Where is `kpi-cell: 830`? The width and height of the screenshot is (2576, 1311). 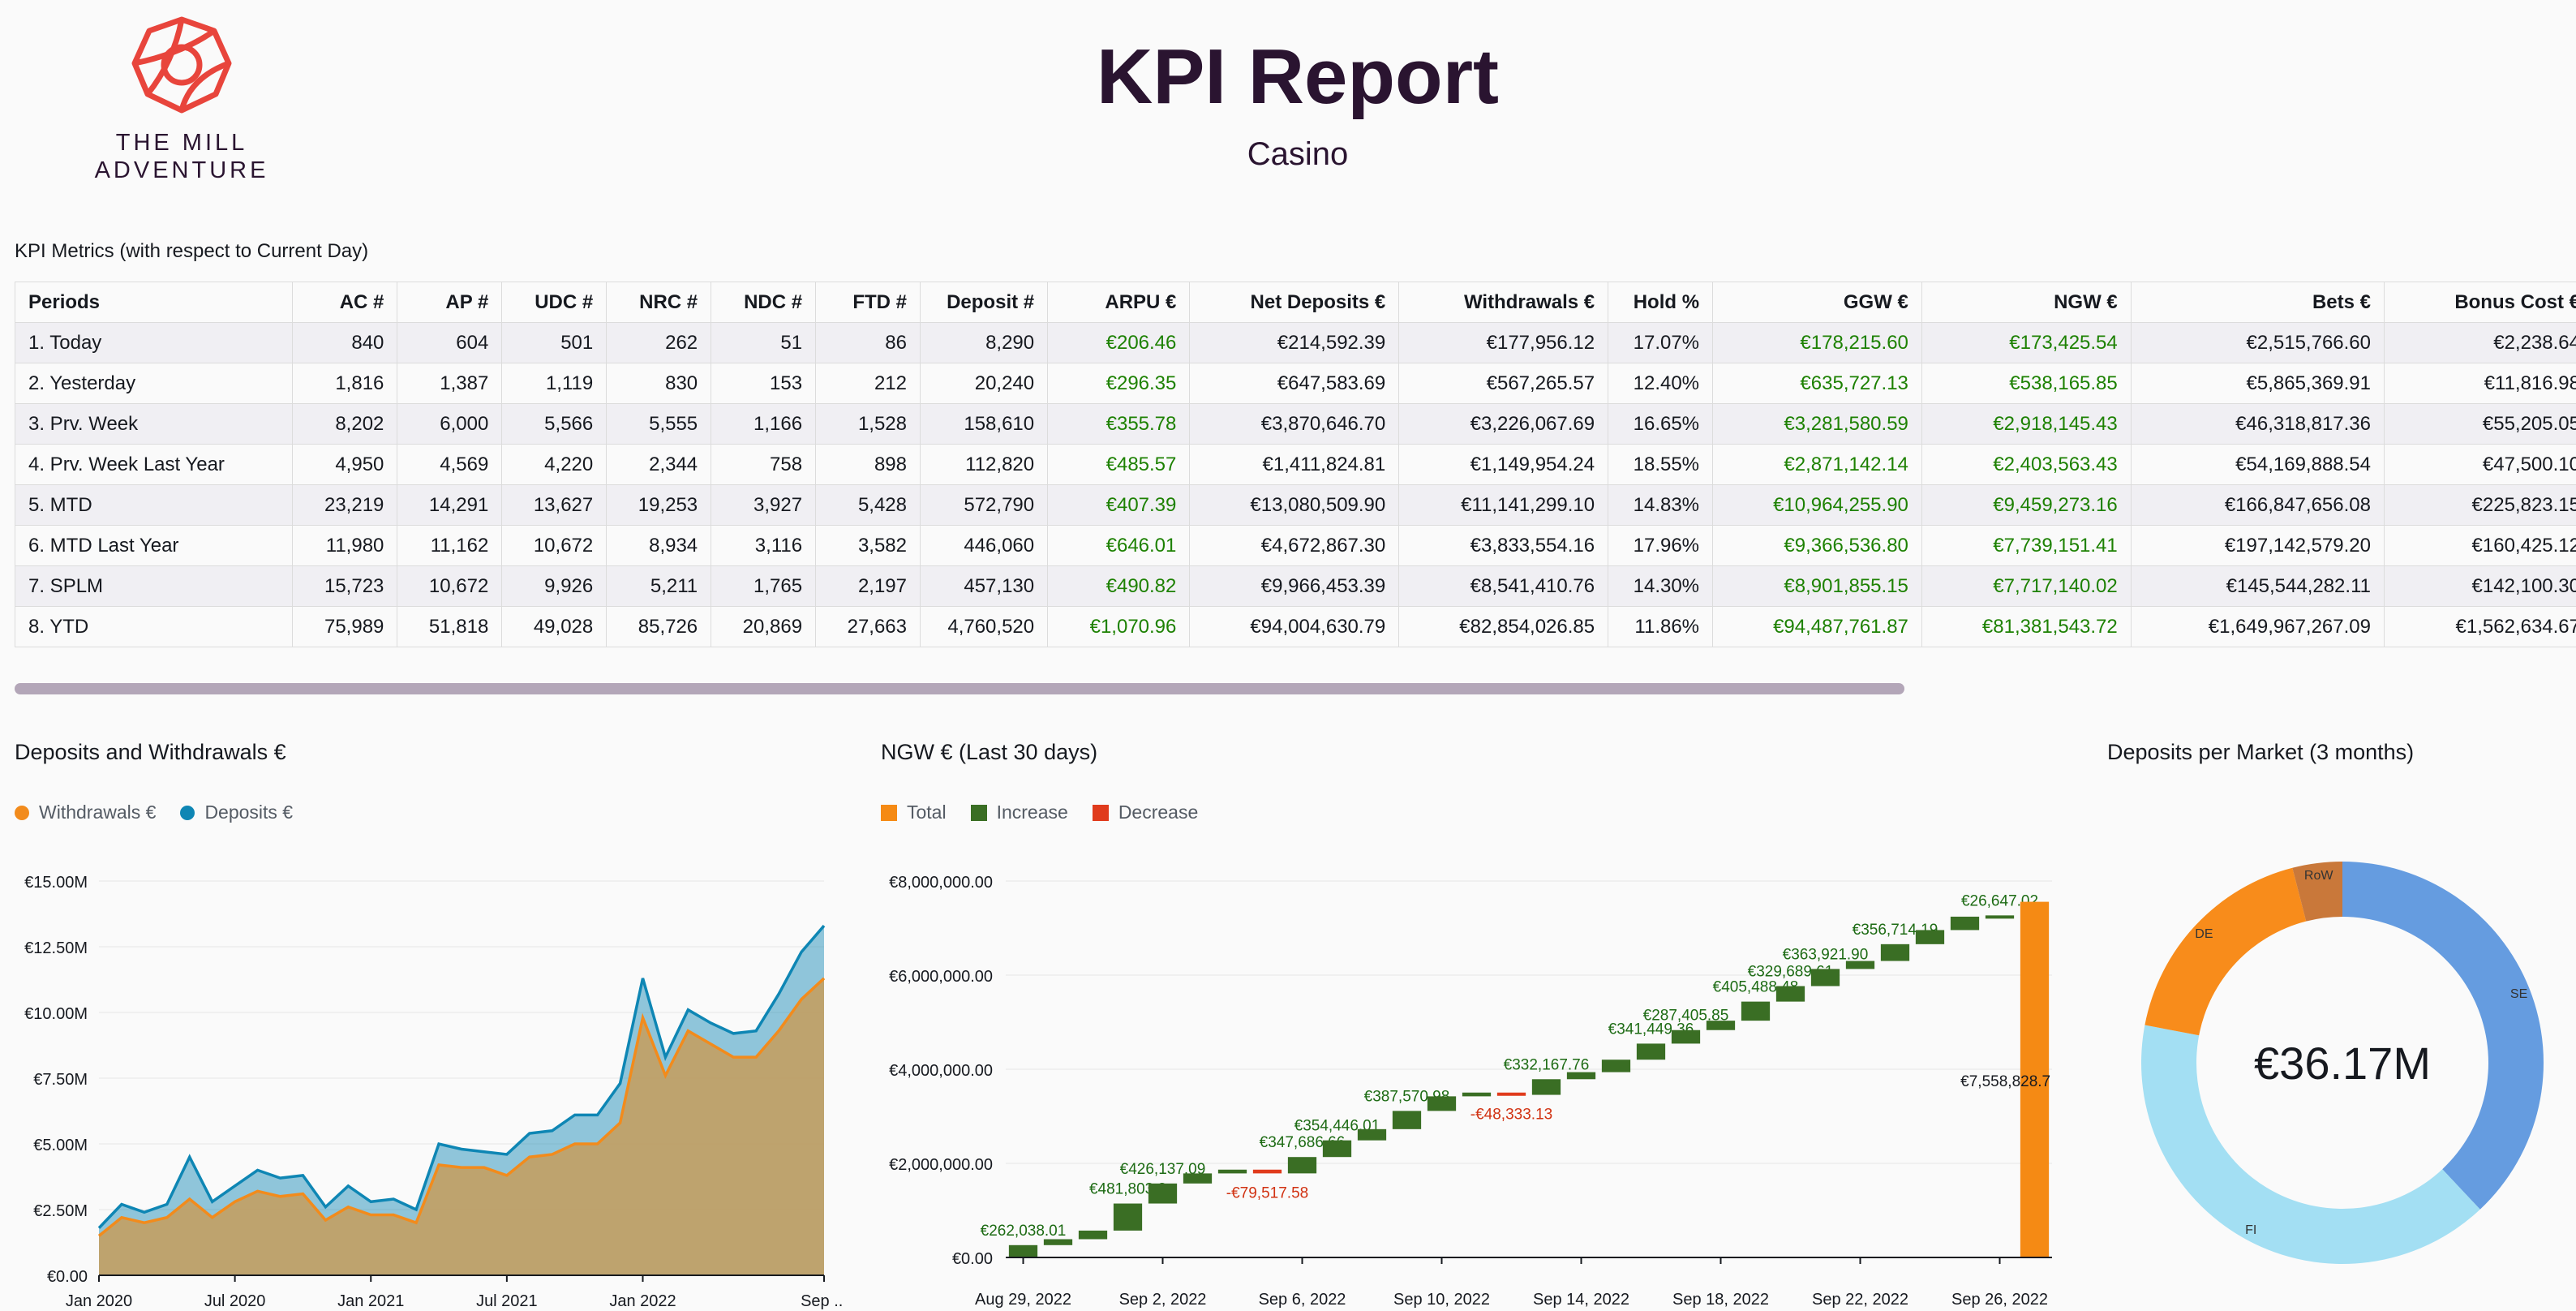
kpi-cell: 830 is located at coordinates (659, 383).